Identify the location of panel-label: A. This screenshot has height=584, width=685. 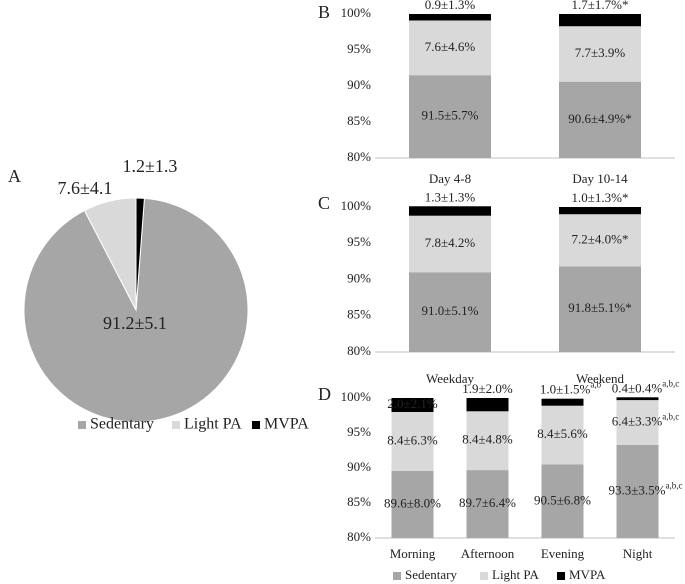
(14, 176).